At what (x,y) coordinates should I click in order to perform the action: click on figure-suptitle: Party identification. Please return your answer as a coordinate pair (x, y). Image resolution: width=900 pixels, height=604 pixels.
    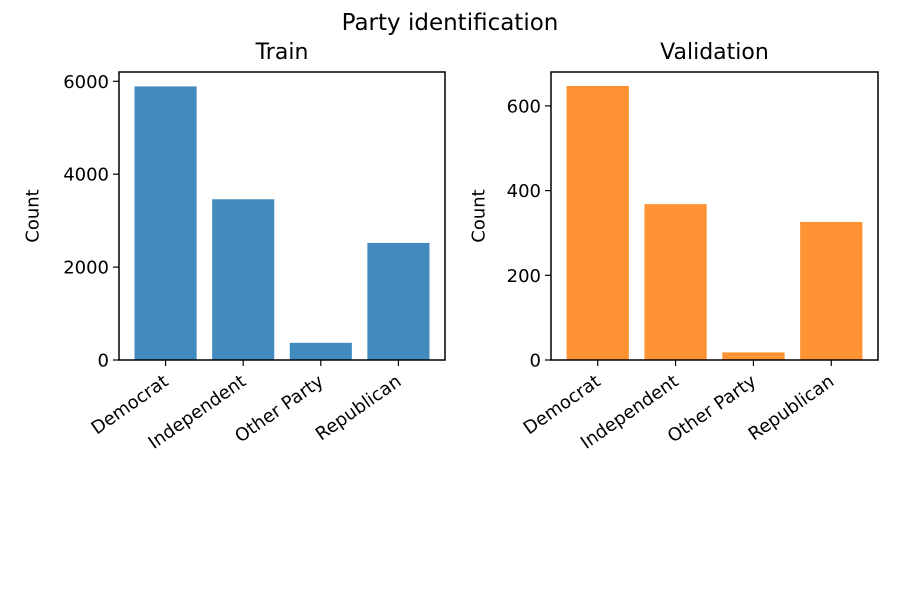
    Looking at the image, I should click on (450, 23).